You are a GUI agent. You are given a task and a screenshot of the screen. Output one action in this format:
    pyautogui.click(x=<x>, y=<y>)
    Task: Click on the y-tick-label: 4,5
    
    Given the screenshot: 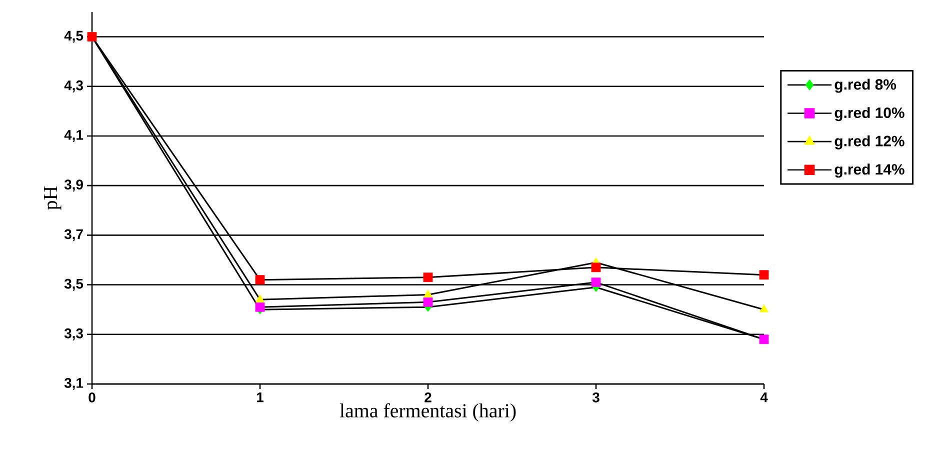 What is the action you would take?
    pyautogui.click(x=74, y=36)
    